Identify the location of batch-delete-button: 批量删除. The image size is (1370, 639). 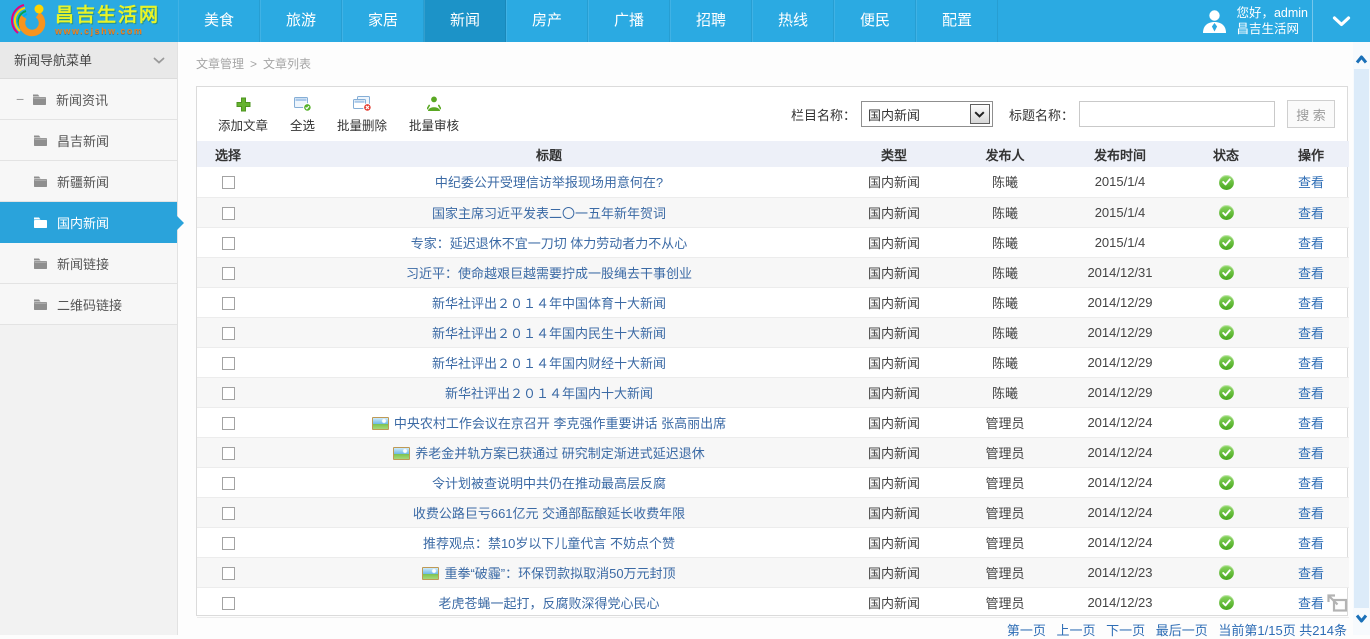
(362, 114).